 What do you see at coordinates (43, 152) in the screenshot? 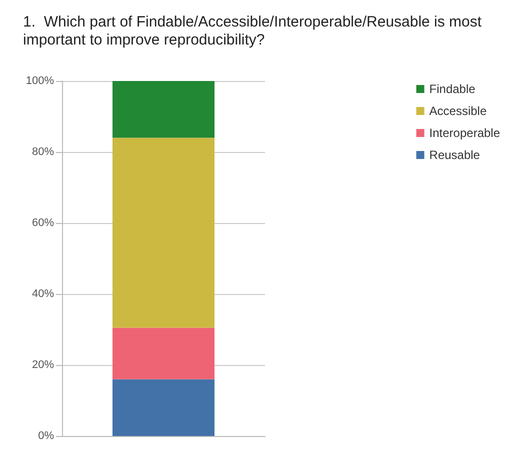
I see `y-tick-label: 80%` at bounding box center [43, 152].